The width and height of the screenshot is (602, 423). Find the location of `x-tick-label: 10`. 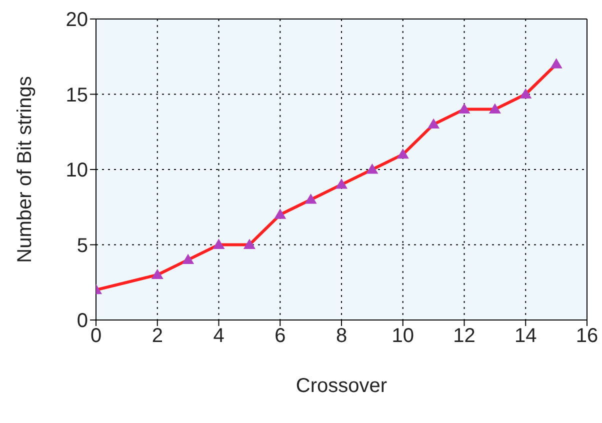

x-tick-label: 10 is located at coordinates (403, 336).